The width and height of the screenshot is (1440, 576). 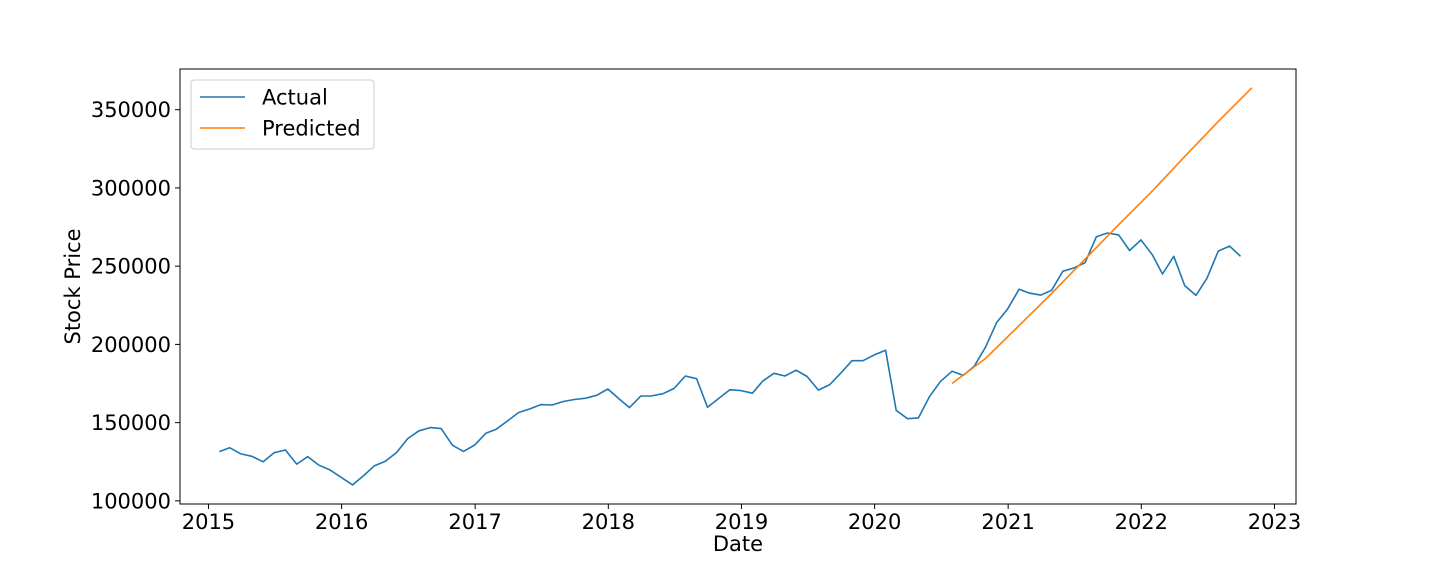 I want to click on legend: Actual Predicted, so click(x=282, y=114).